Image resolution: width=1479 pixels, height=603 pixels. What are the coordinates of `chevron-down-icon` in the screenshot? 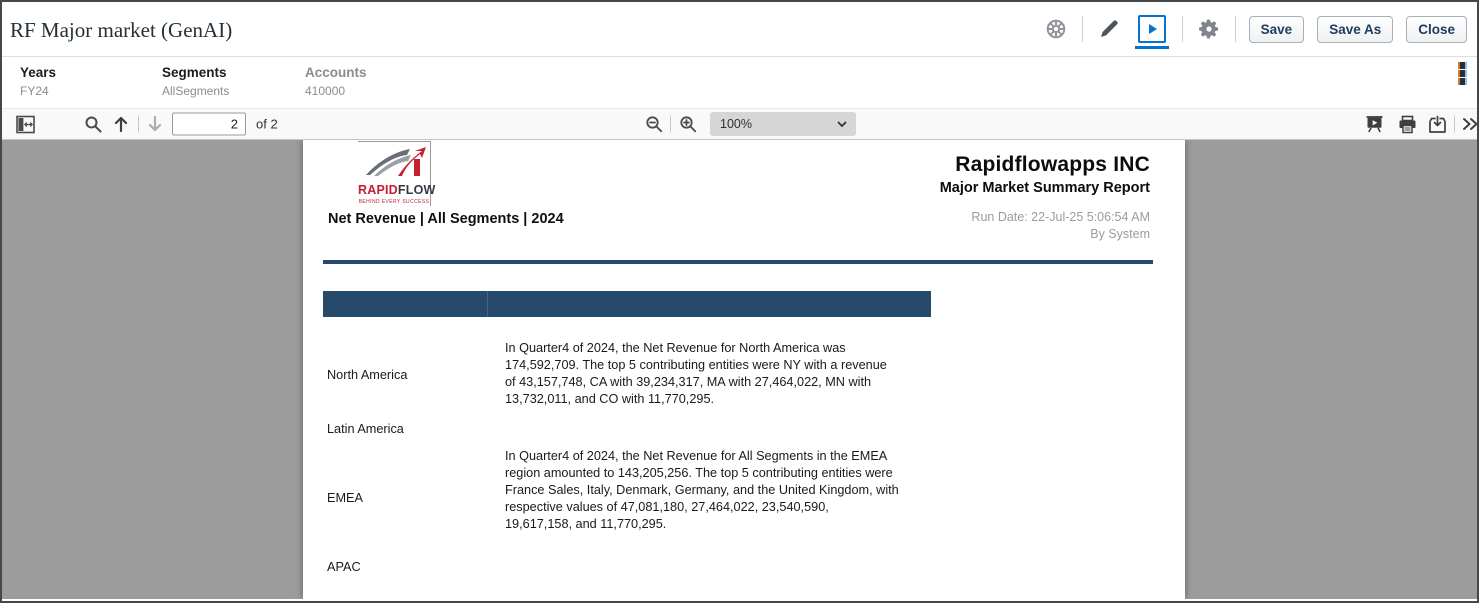 It's located at (842, 124).